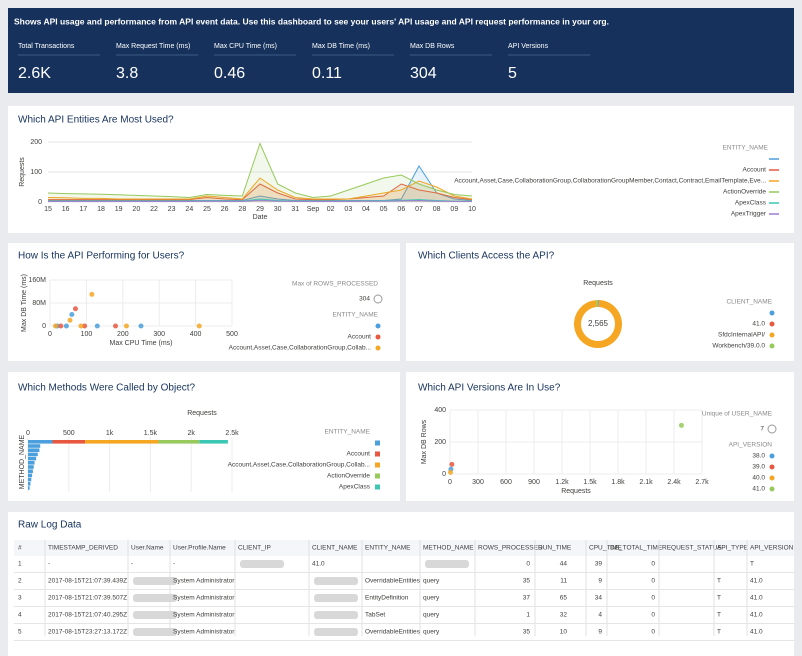 This screenshot has height=656, width=802. Describe the element at coordinates (69, 433) in the screenshot. I see `x-tick-label: 500` at that location.